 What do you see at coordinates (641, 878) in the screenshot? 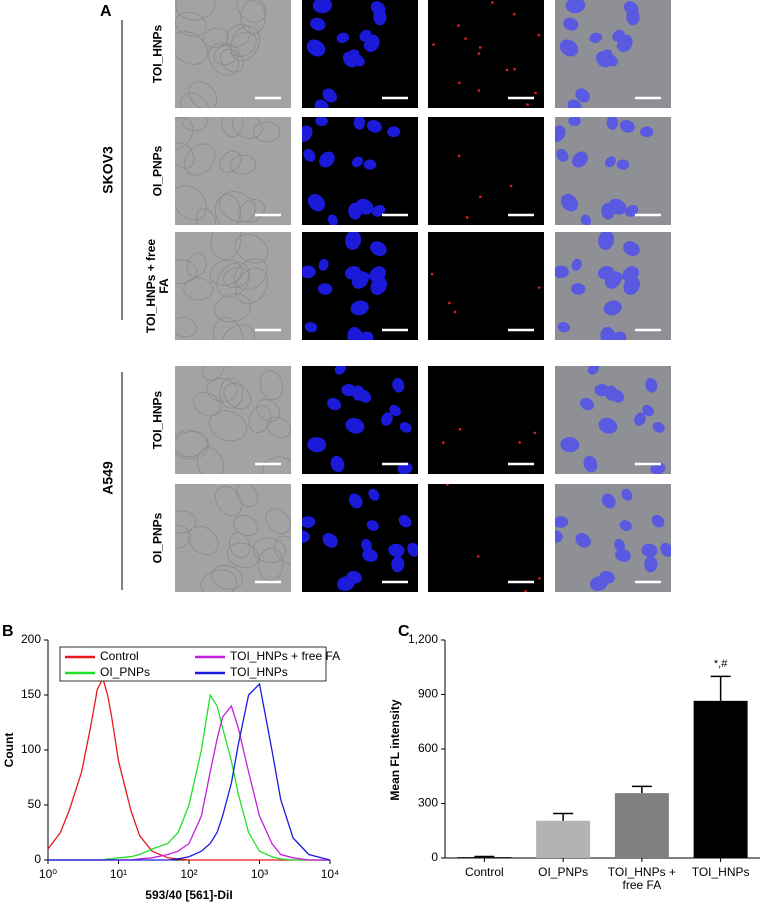
I see `x-tick-label: TOI_HNPs + free FA` at bounding box center [641, 878].